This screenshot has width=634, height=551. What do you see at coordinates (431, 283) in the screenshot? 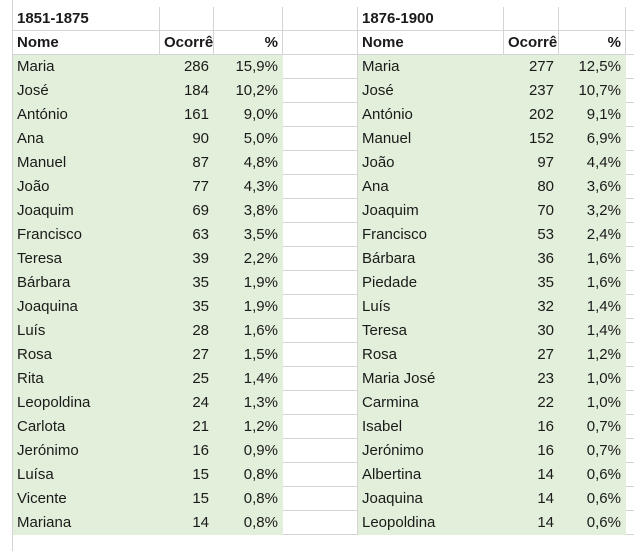
I see `name-cell-right: Piedade` at bounding box center [431, 283].